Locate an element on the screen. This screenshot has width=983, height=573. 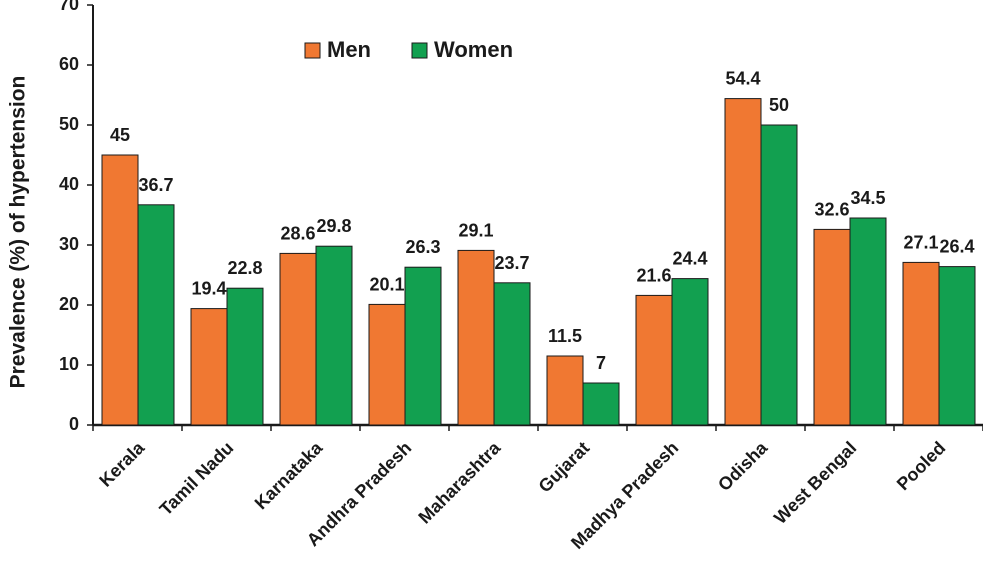
legend-label-women: Women is located at coordinates (473, 49).